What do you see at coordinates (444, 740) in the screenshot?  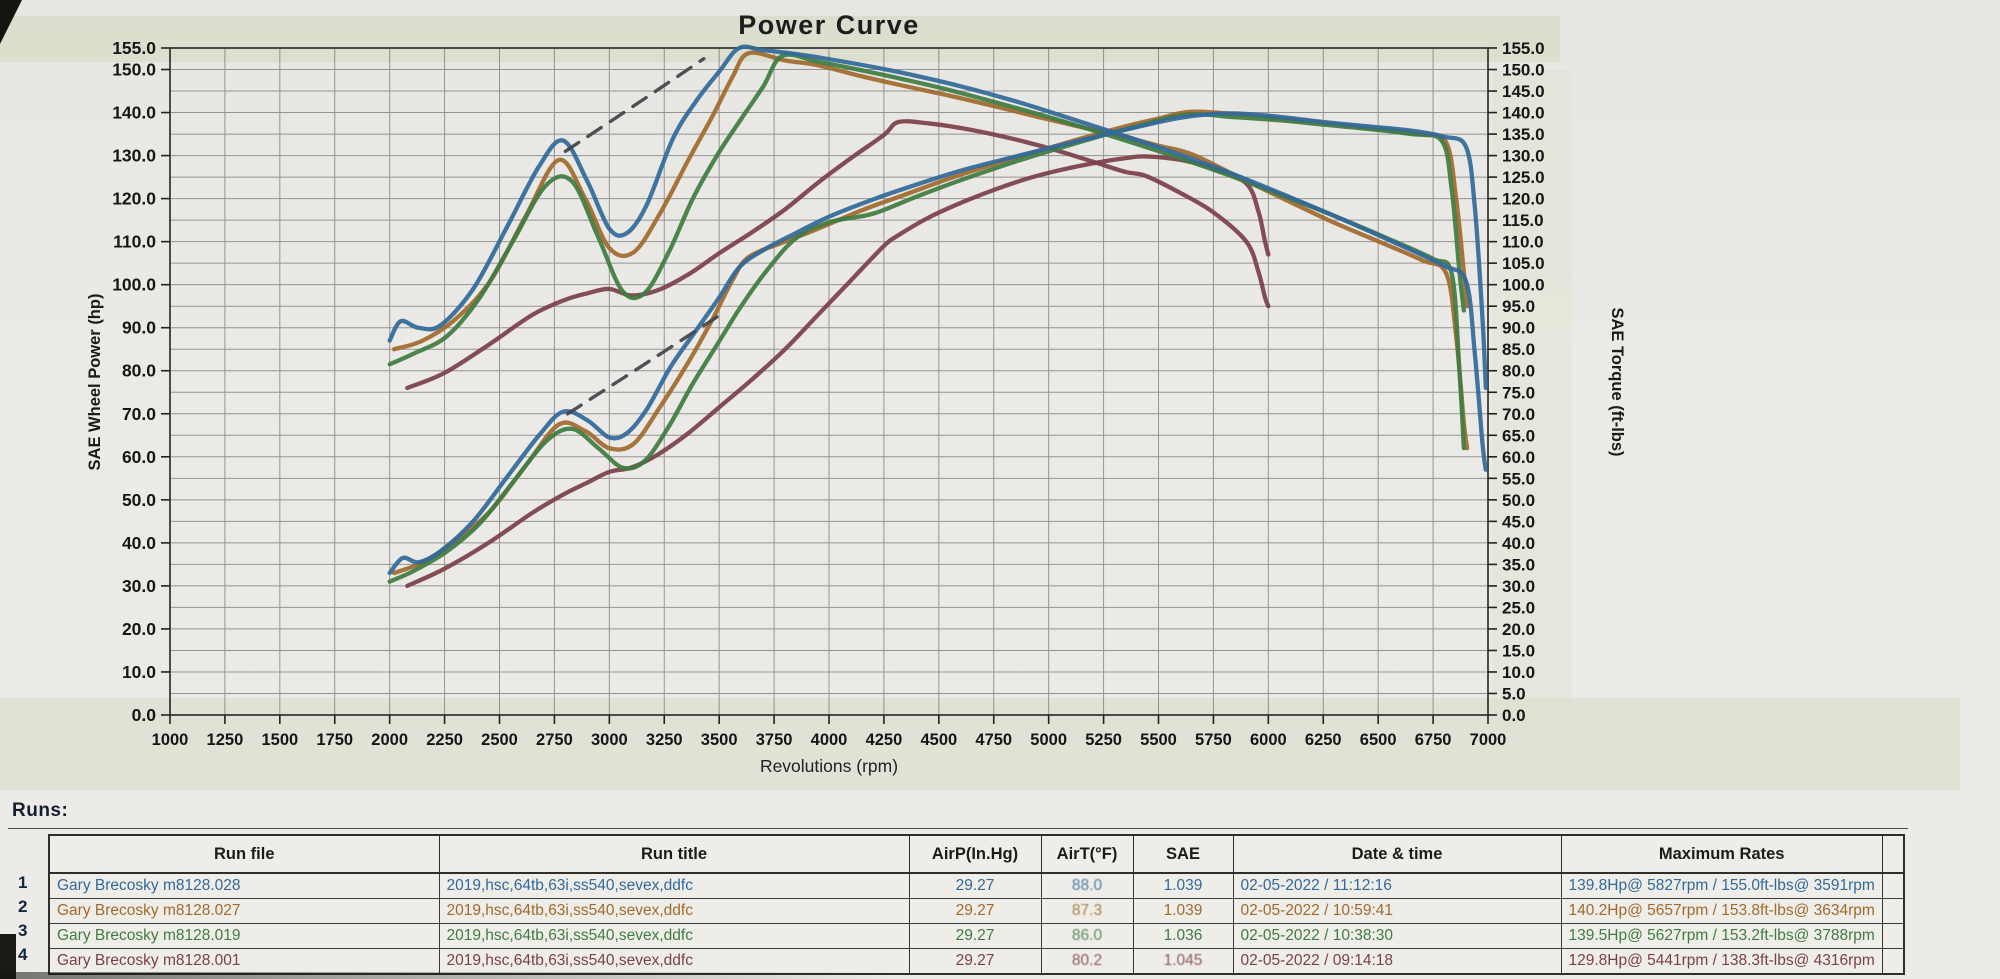 I see `x-tick-label: 2250` at bounding box center [444, 740].